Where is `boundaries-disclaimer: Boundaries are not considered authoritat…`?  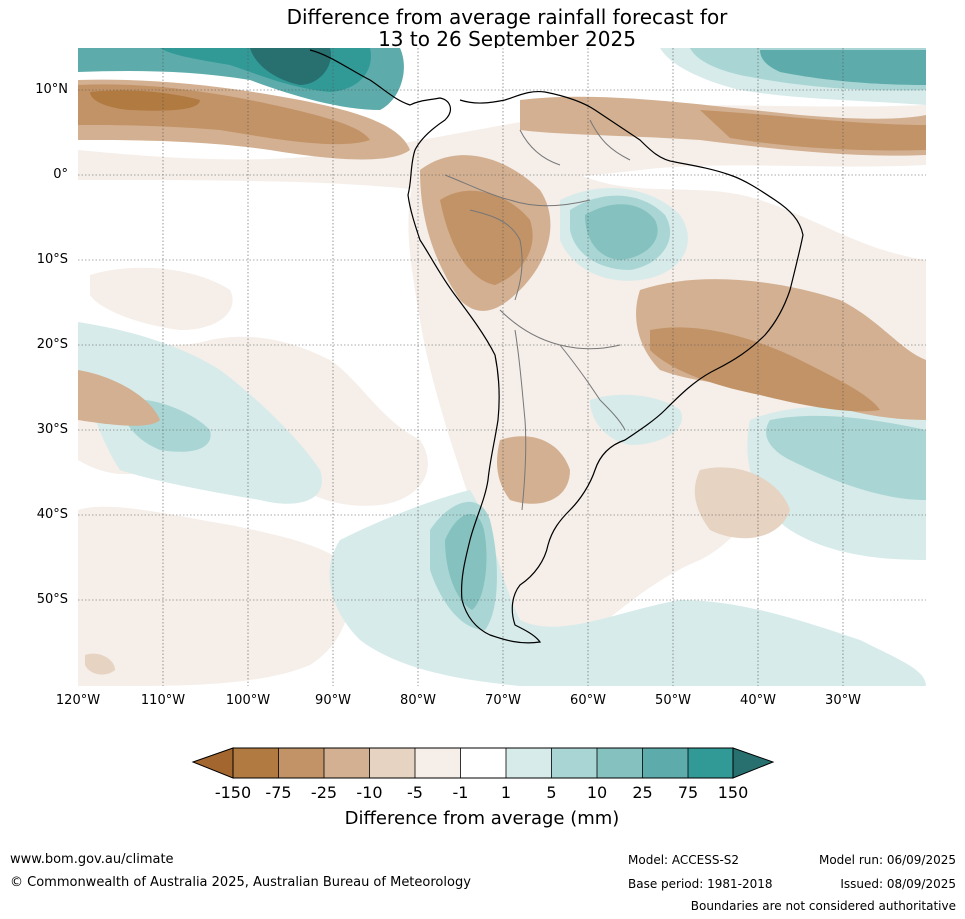
boundaries-disclaimer: Boundaries are not considered authoritat… is located at coordinates (823, 906).